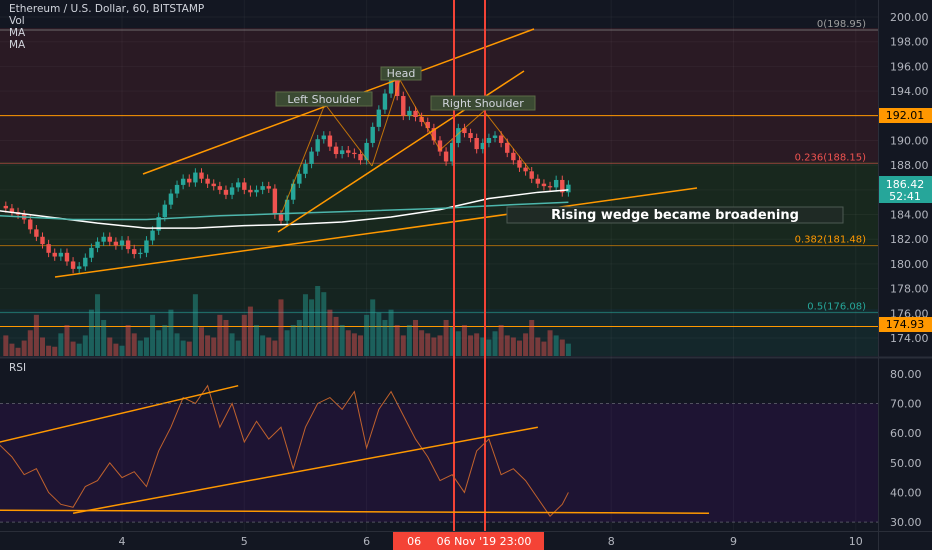 The image size is (932, 550). Describe the element at coordinates (909, 239) in the screenshot. I see `price-tick-9: 182.00` at that location.